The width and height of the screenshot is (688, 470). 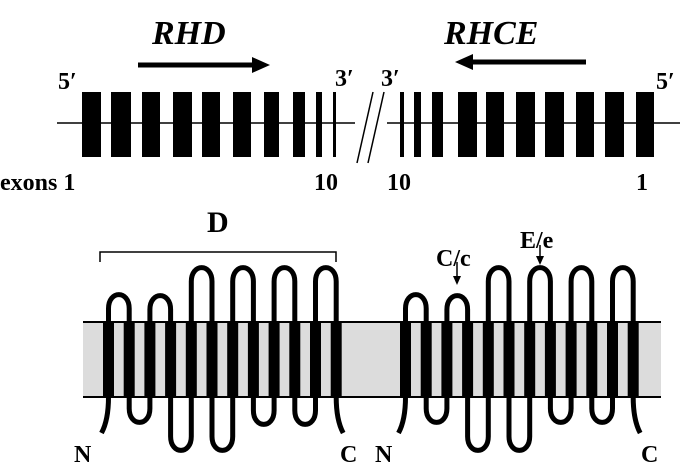 What do you see at coordinates (457, 273) in the screenshot?
I see `cc-site-arrow` at bounding box center [457, 273].